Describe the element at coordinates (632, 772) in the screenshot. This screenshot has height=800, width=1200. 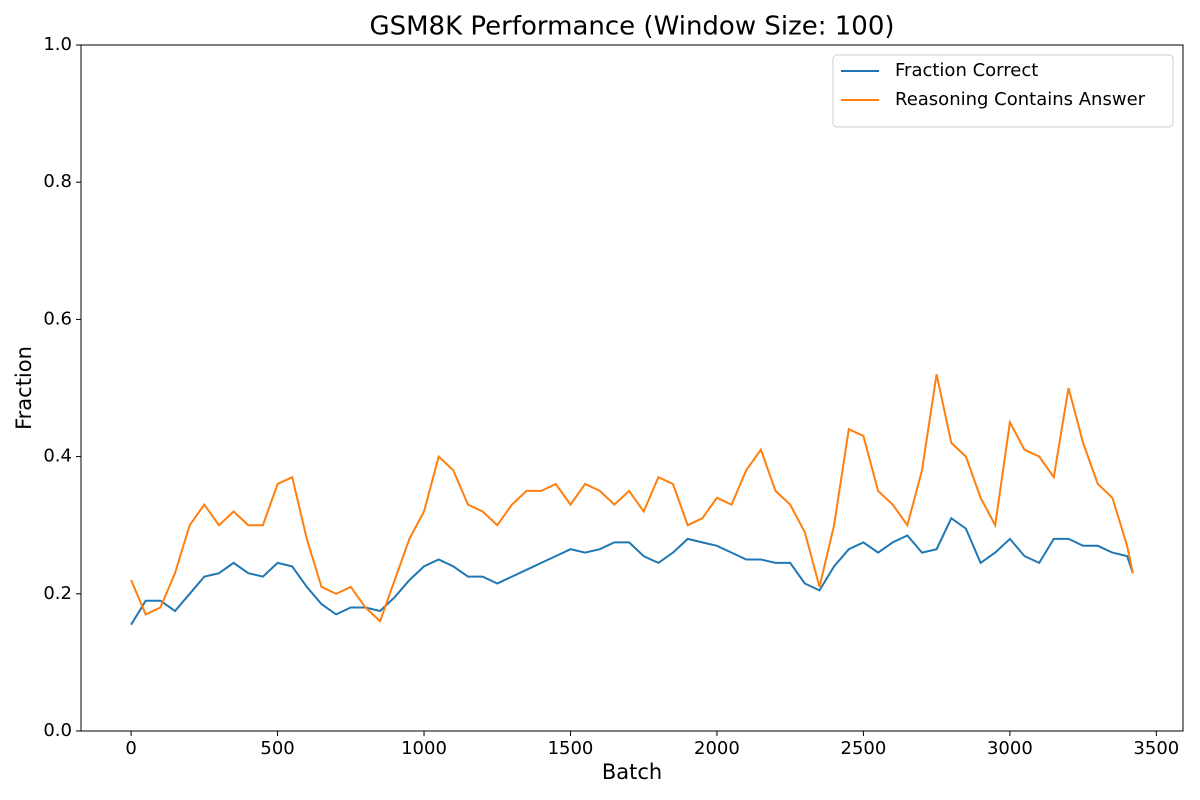
I see `x-axis-label: Batch` at that location.